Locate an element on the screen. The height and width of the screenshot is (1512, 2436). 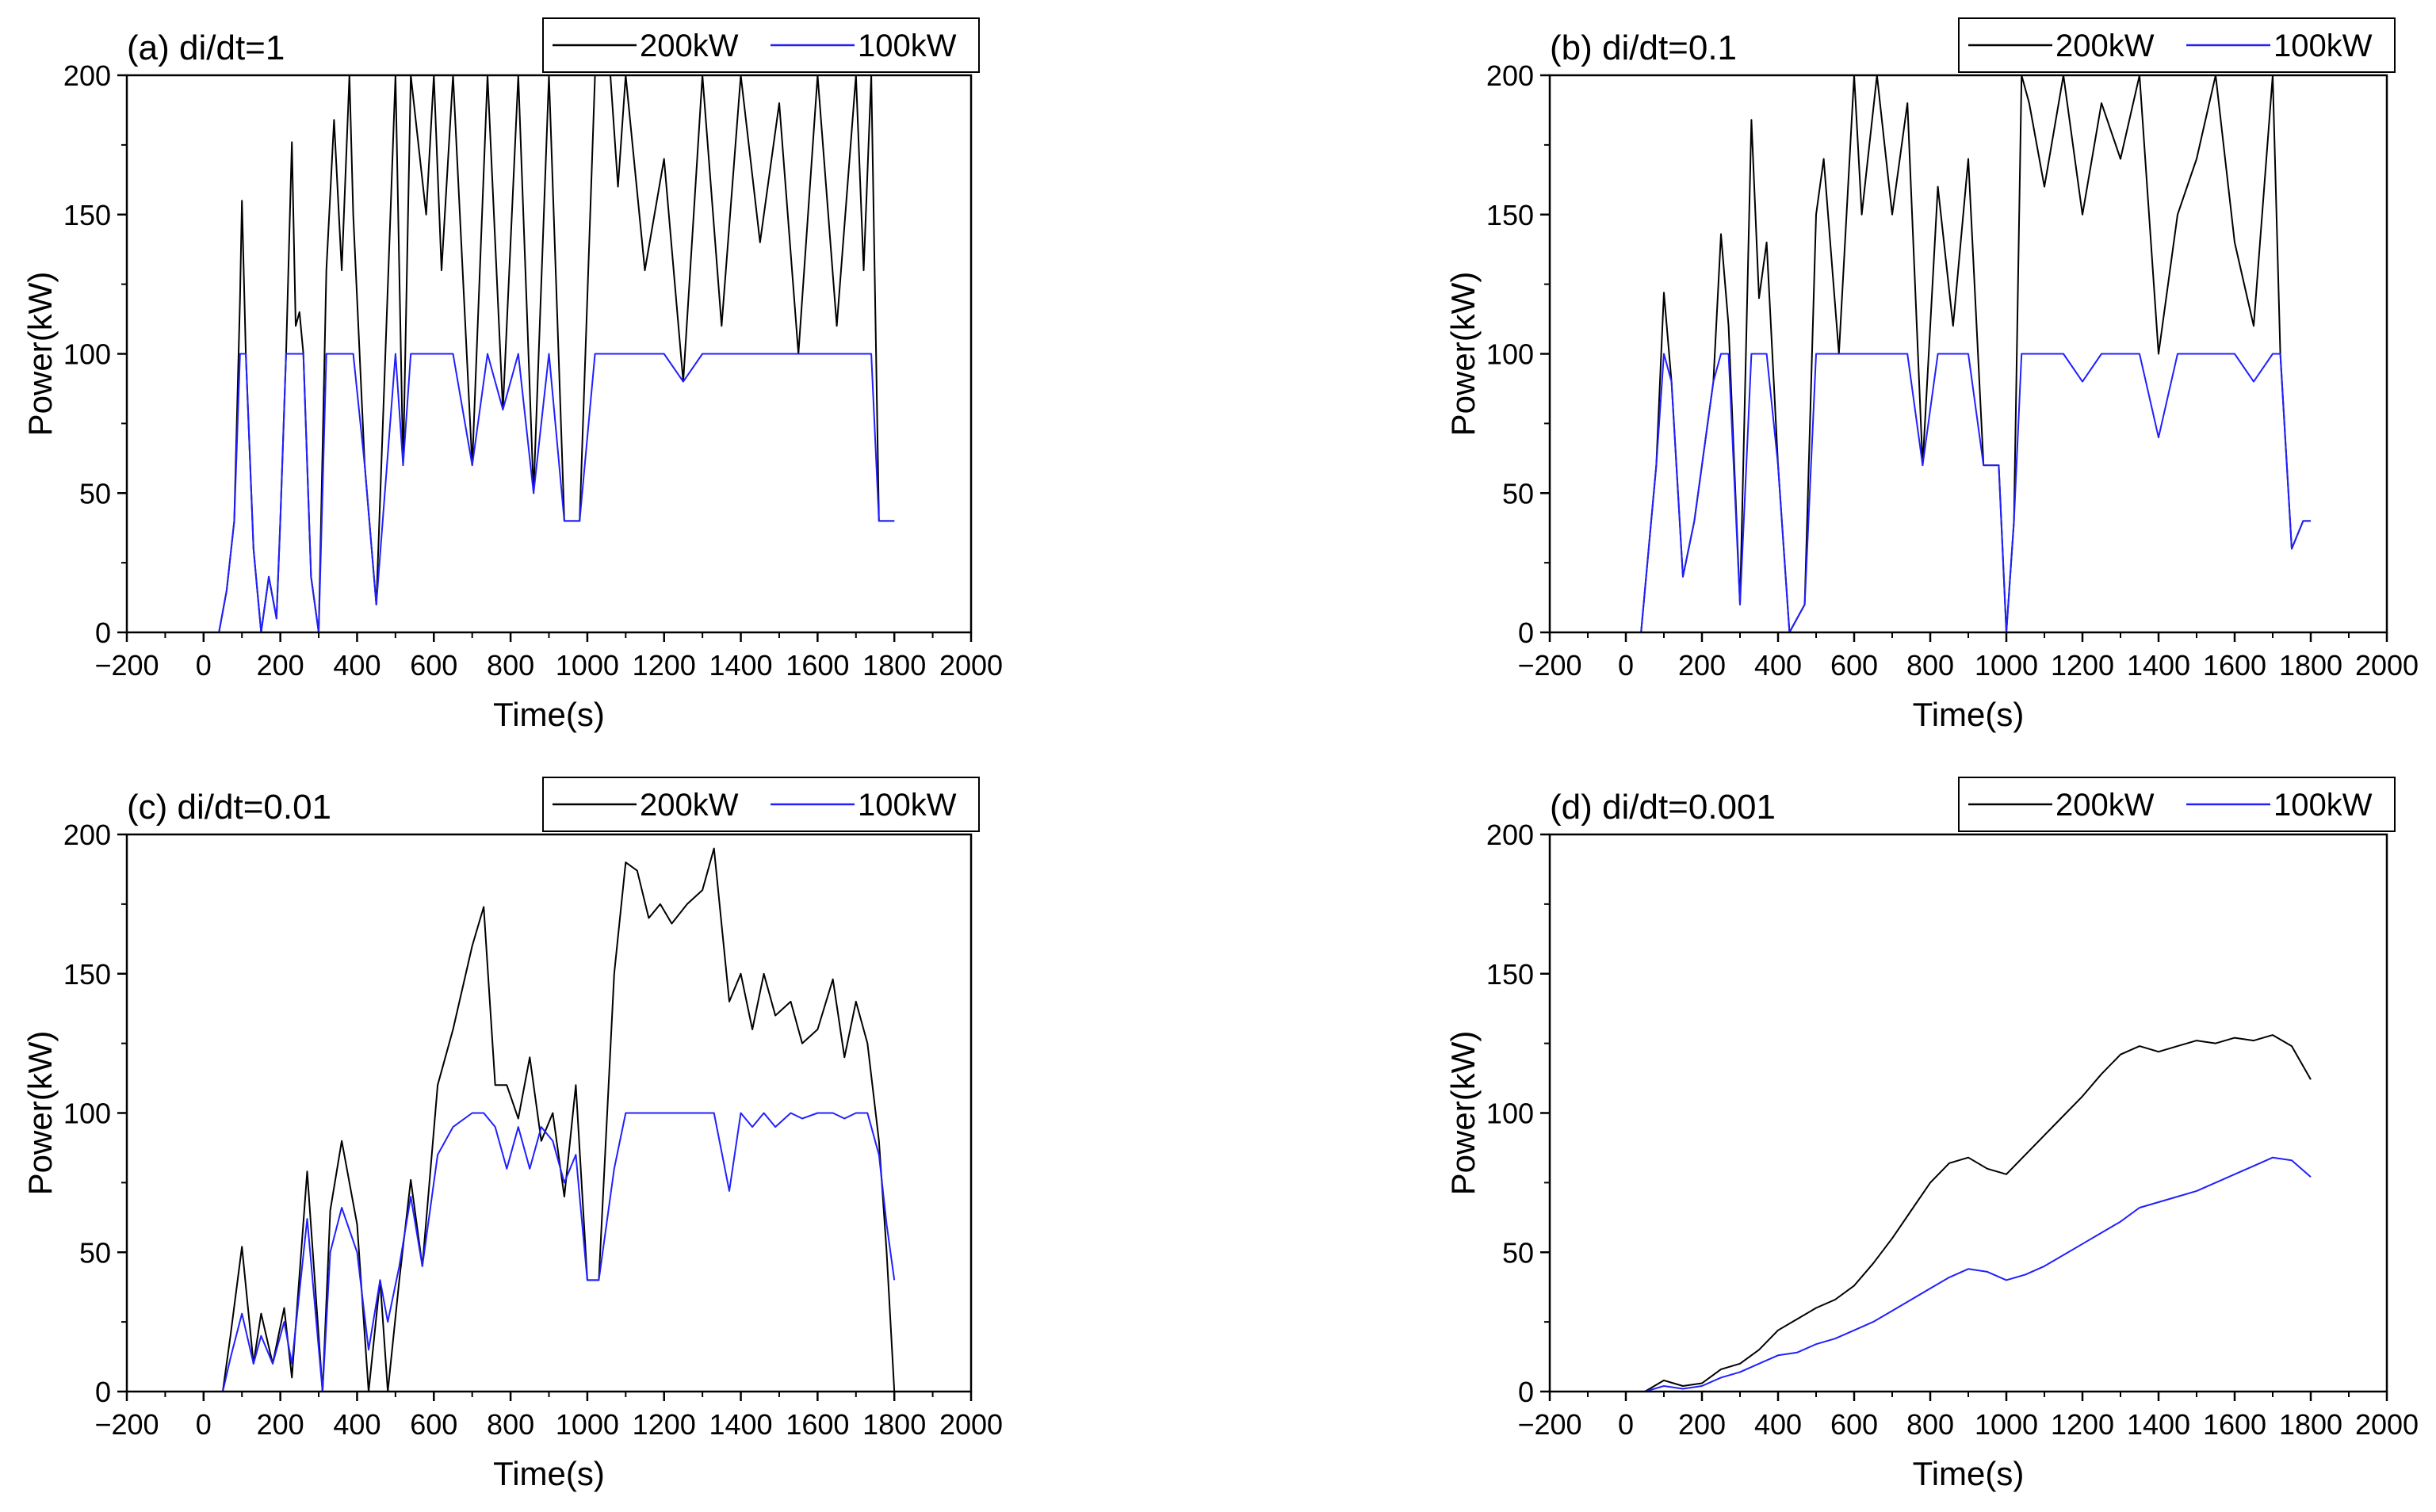
panel-title: (a) di/dt=1 is located at coordinates (206, 48).